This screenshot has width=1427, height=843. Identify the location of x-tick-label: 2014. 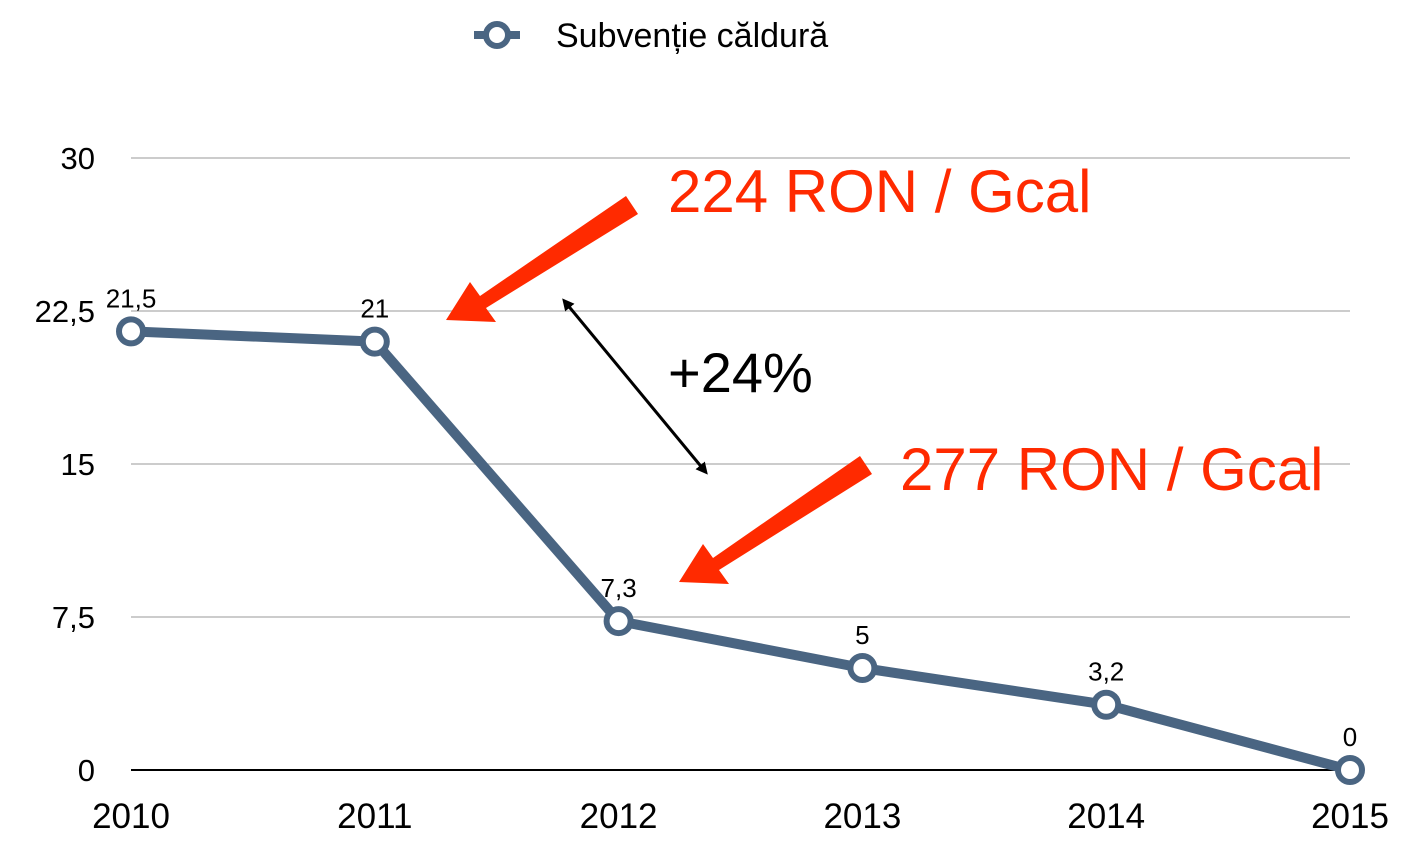
(1106, 816).